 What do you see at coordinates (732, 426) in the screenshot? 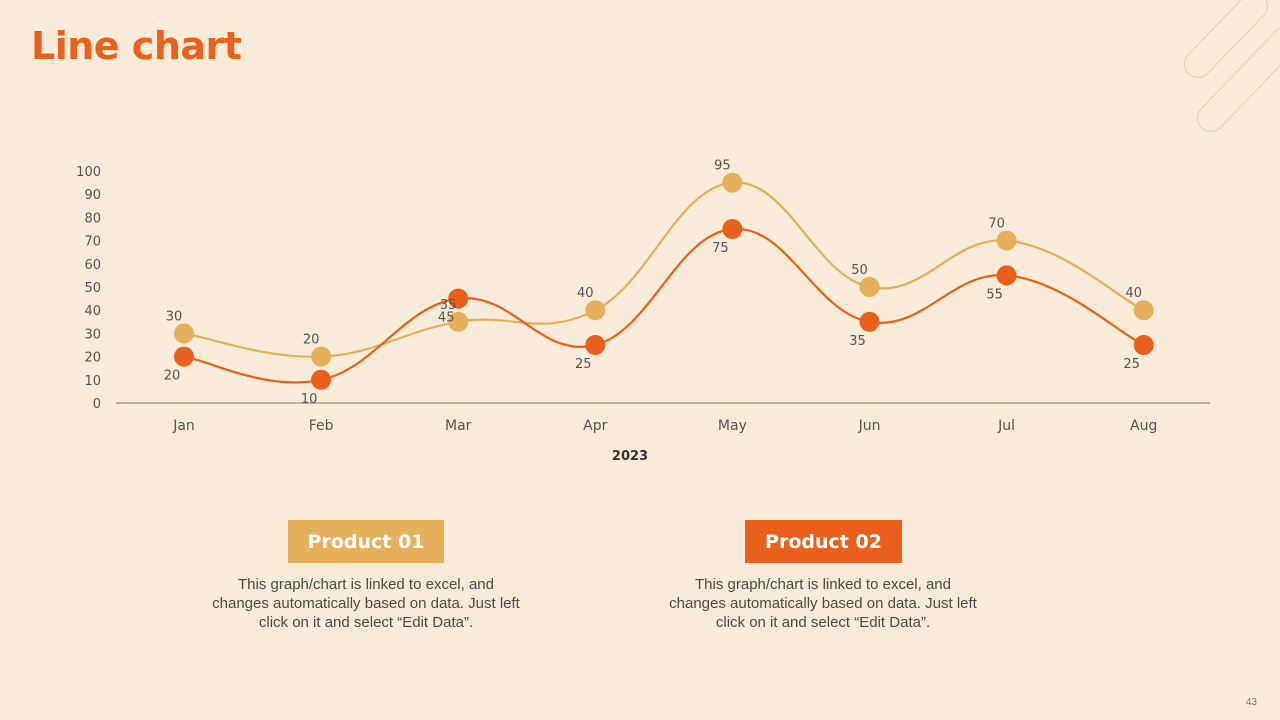
I see `x-tick-label: May` at bounding box center [732, 426].